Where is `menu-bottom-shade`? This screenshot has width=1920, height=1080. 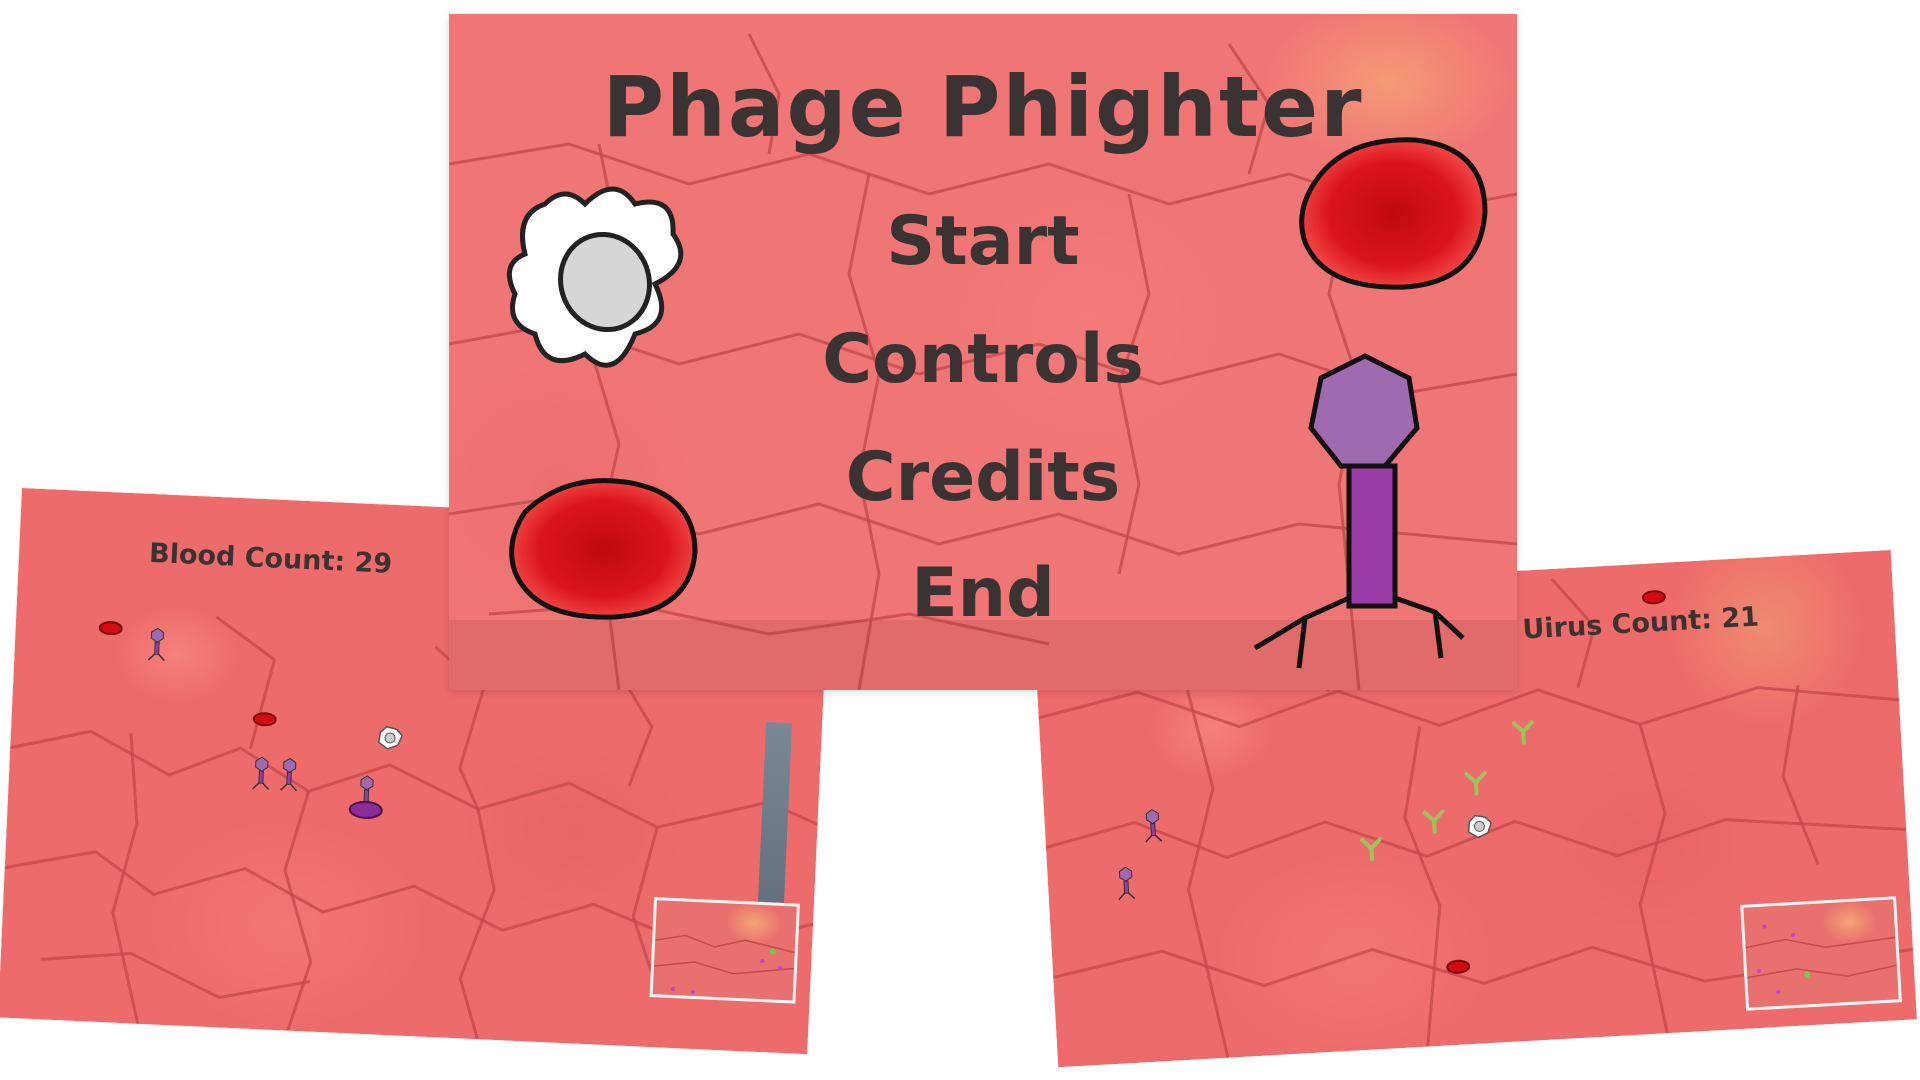 menu-bottom-shade is located at coordinates (983, 655).